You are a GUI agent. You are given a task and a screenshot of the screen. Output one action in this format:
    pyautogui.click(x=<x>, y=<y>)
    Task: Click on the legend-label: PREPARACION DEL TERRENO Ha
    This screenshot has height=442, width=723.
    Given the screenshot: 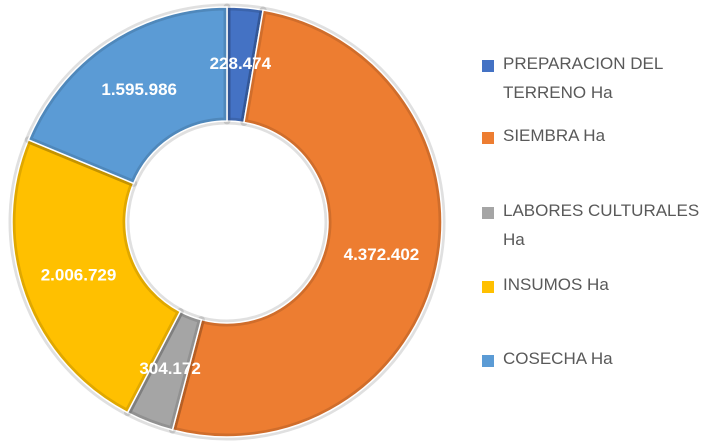 What is the action you would take?
    pyautogui.click(x=583, y=78)
    